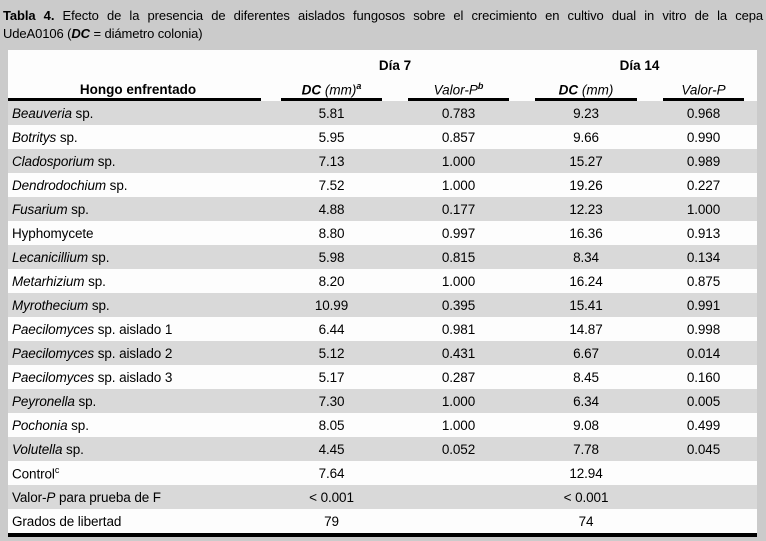 The height and width of the screenshot is (541, 766). I want to click on table-row: Cladosporium sp. 7.13 1.000 15.27 0.989, so click(382, 161).